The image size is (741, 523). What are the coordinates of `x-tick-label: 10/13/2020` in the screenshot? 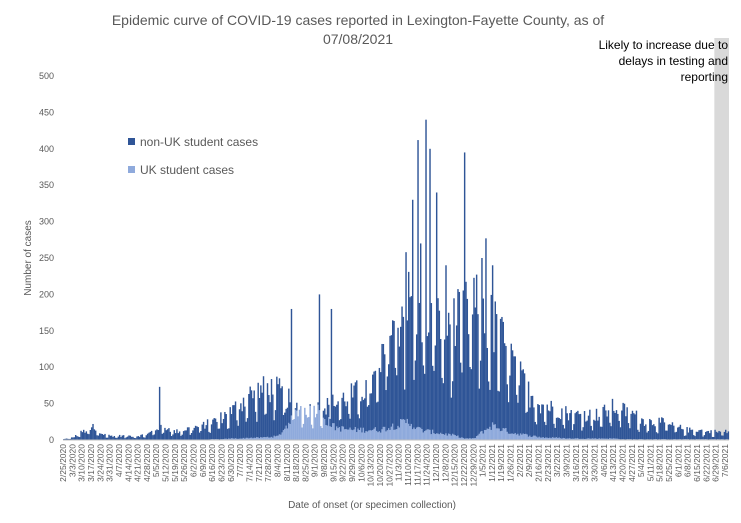 It's located at (371, 465).